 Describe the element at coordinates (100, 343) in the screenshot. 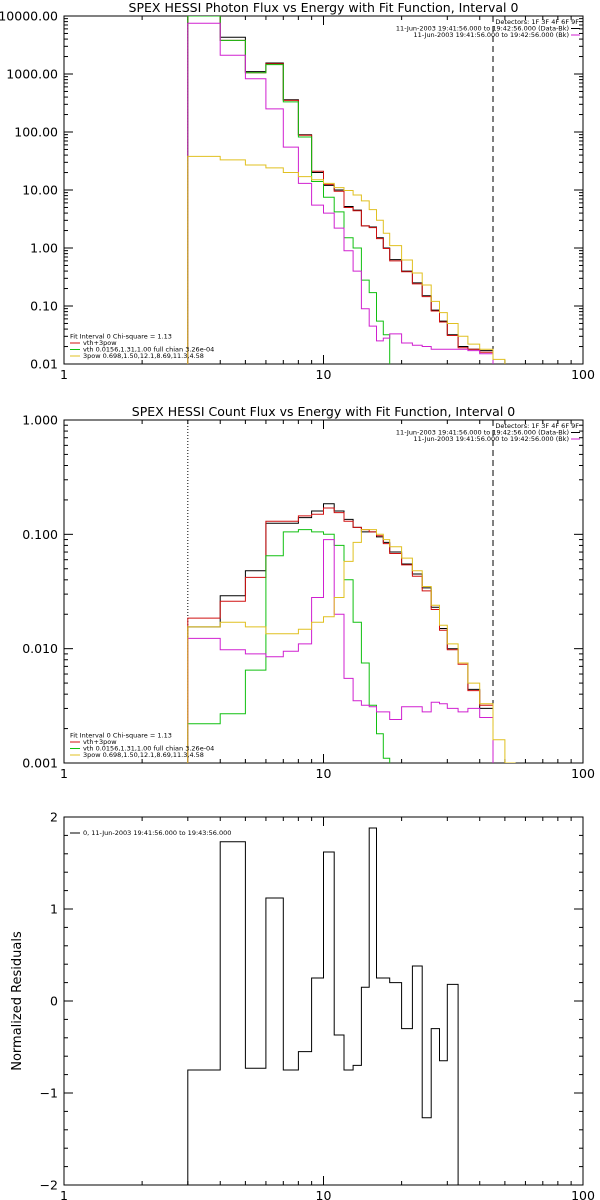

I see `photon-legend-text: vth+3pow` at that location.